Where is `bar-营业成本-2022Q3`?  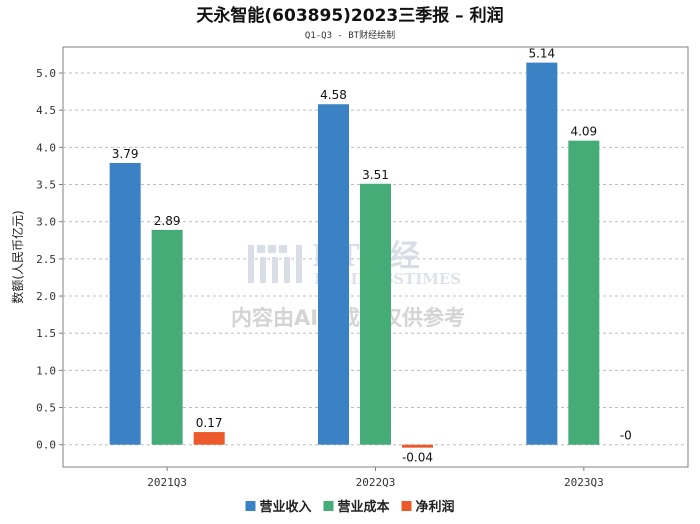 bar-营业成本-2022Q3 is located at coordinates (375, 314).